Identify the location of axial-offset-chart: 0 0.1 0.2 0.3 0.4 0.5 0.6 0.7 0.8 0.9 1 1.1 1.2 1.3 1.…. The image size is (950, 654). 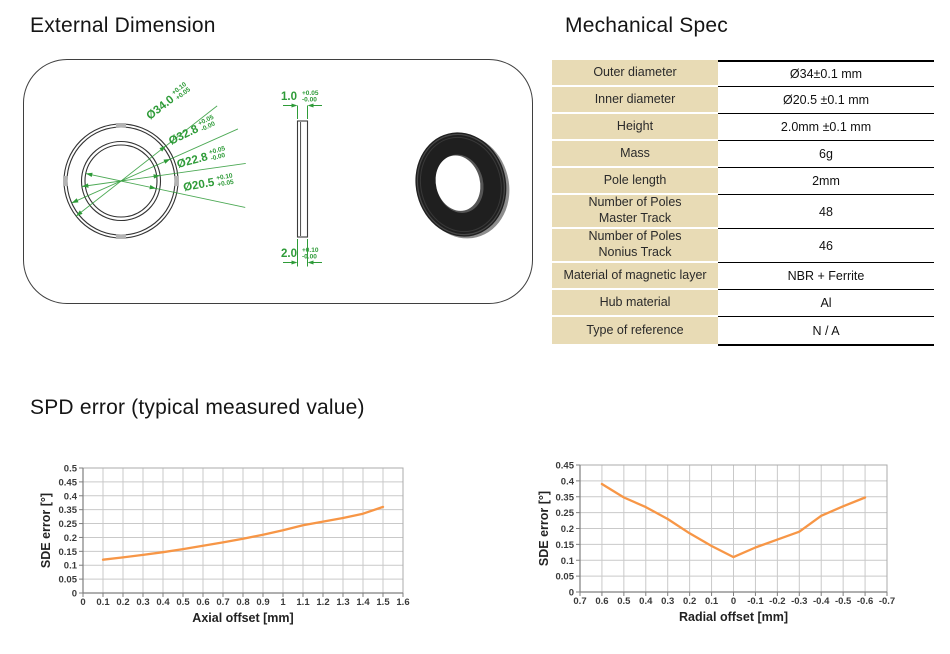
(224, 545).